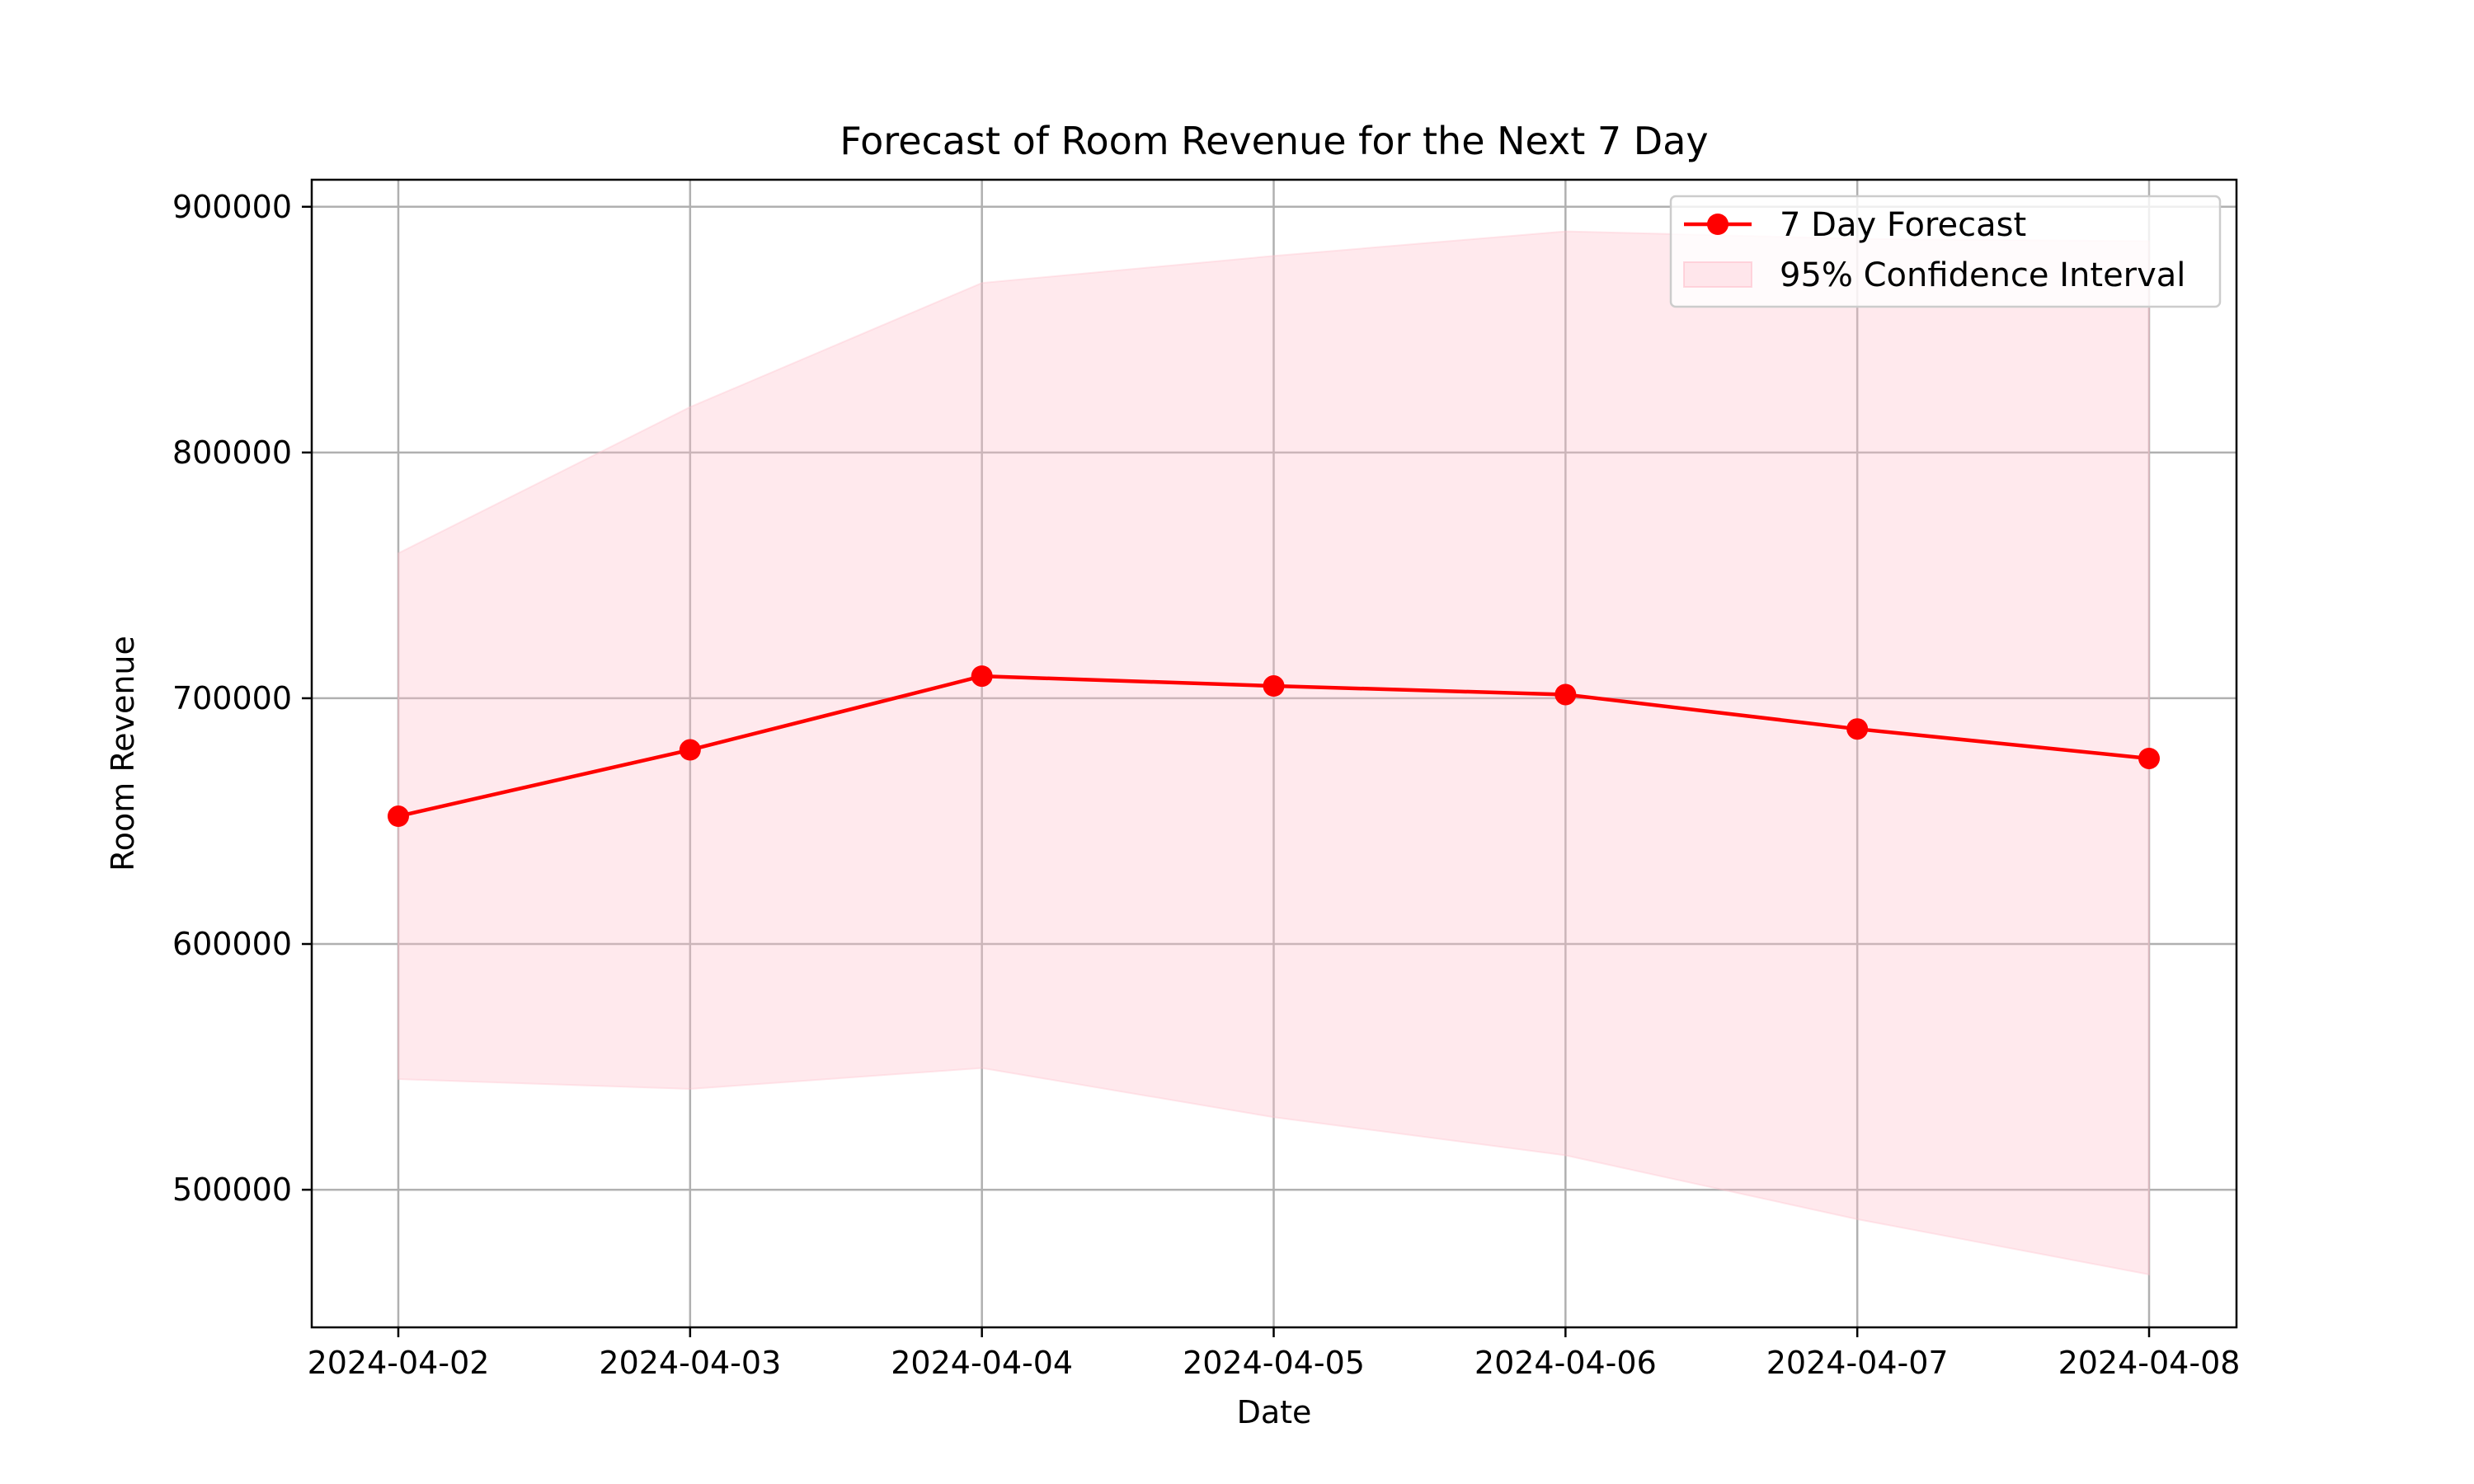 This screenshot has width=2474, height=1484. Describe the element at coordinates (232, 207) in the screenshot. I see `y-tick-label: 900000` at that location.